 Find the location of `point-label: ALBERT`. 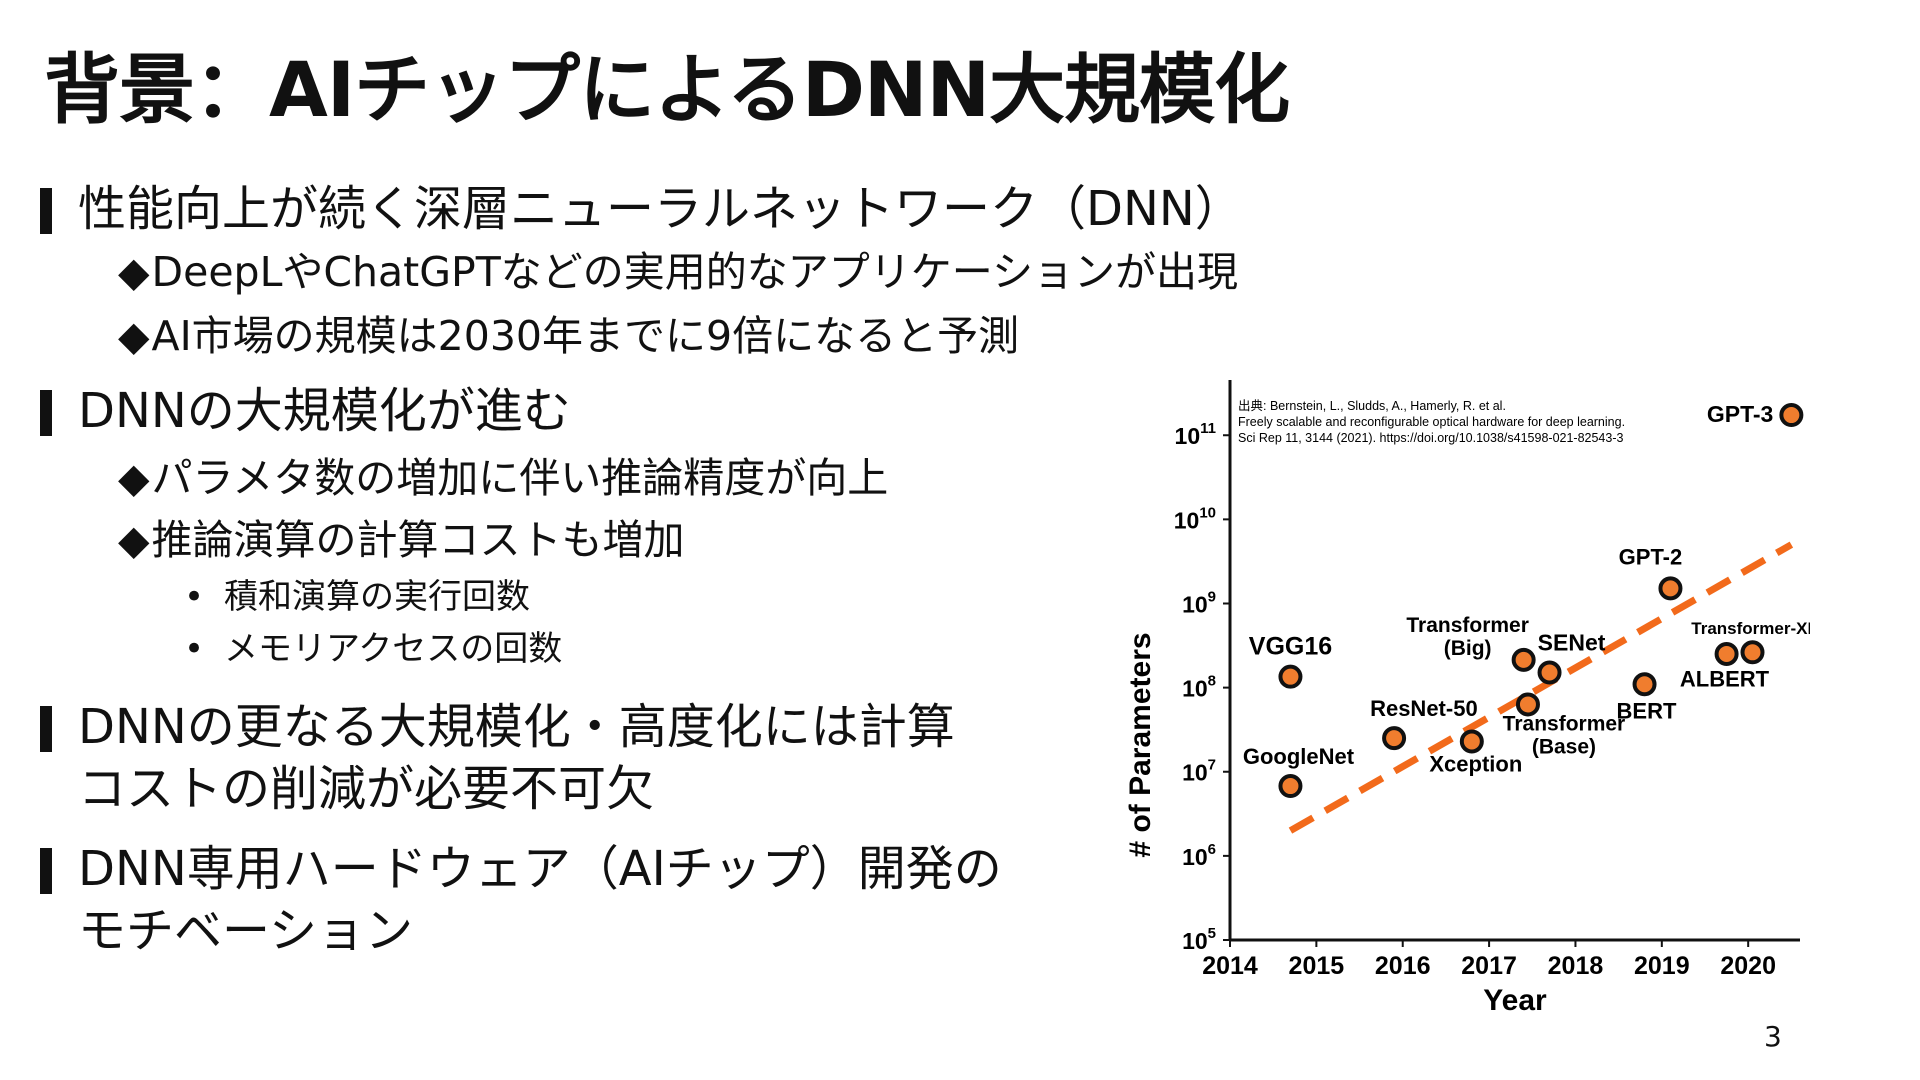

point-label: ALBERT is located at coordinates (1725, 678).